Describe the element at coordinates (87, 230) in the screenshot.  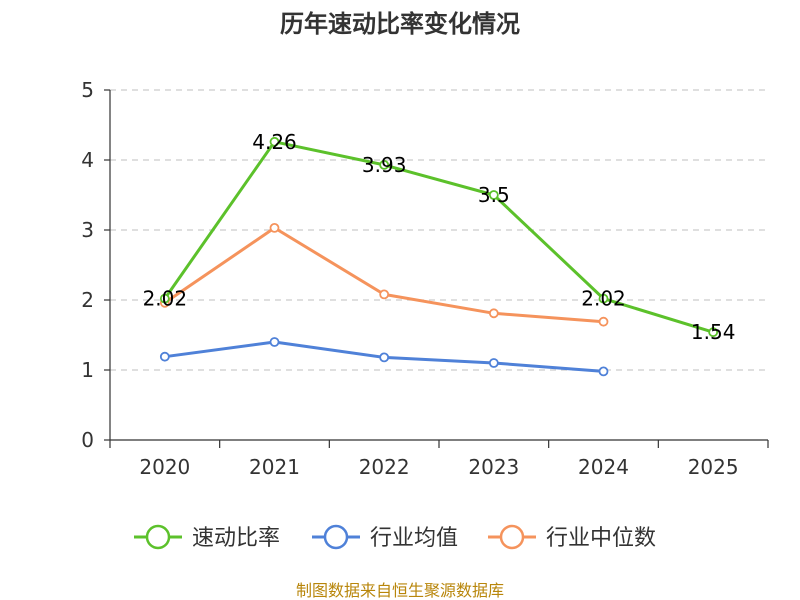
I see `y-tick-label-3: 3` at that location.